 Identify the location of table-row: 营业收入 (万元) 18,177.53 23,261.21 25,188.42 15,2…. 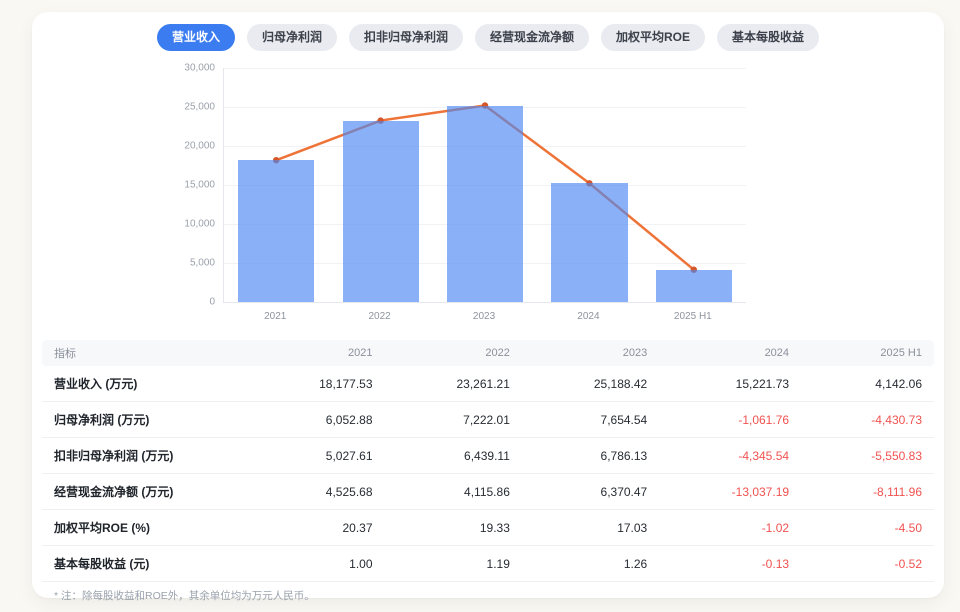
(488, 384).